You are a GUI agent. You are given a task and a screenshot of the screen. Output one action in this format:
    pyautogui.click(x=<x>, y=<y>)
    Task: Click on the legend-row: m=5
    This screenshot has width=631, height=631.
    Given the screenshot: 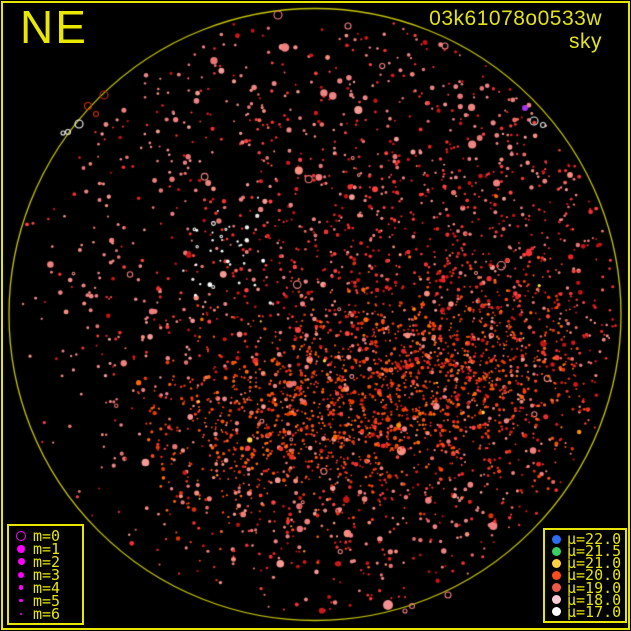 What is the action you would take?
    pyautogui.click(x=45, y=600)
    